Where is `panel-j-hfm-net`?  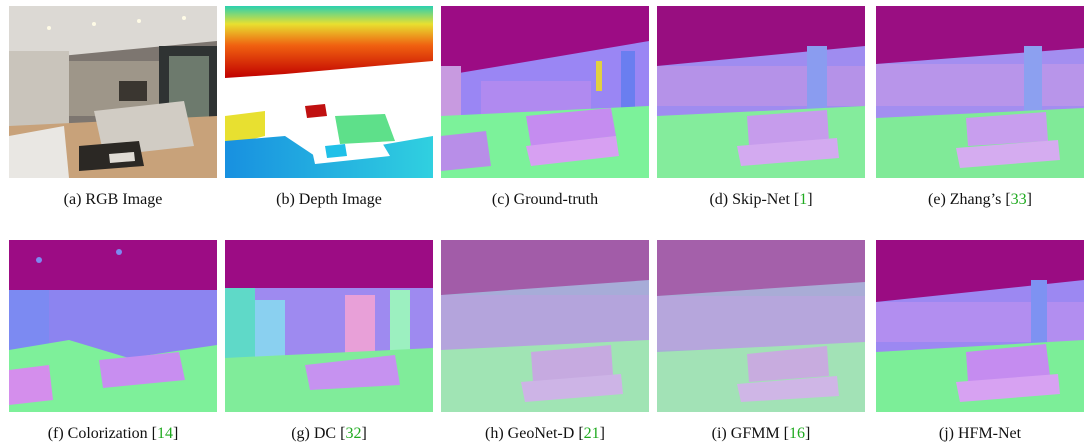 panel-j-hfm-net is located at coordinates (980, 326).